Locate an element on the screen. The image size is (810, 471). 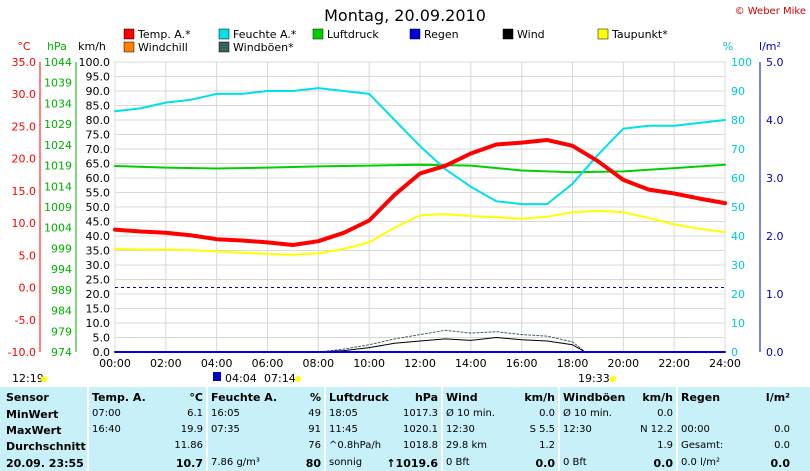
stats-cell-value: S 5.5 is located at coordinates (542, 429).